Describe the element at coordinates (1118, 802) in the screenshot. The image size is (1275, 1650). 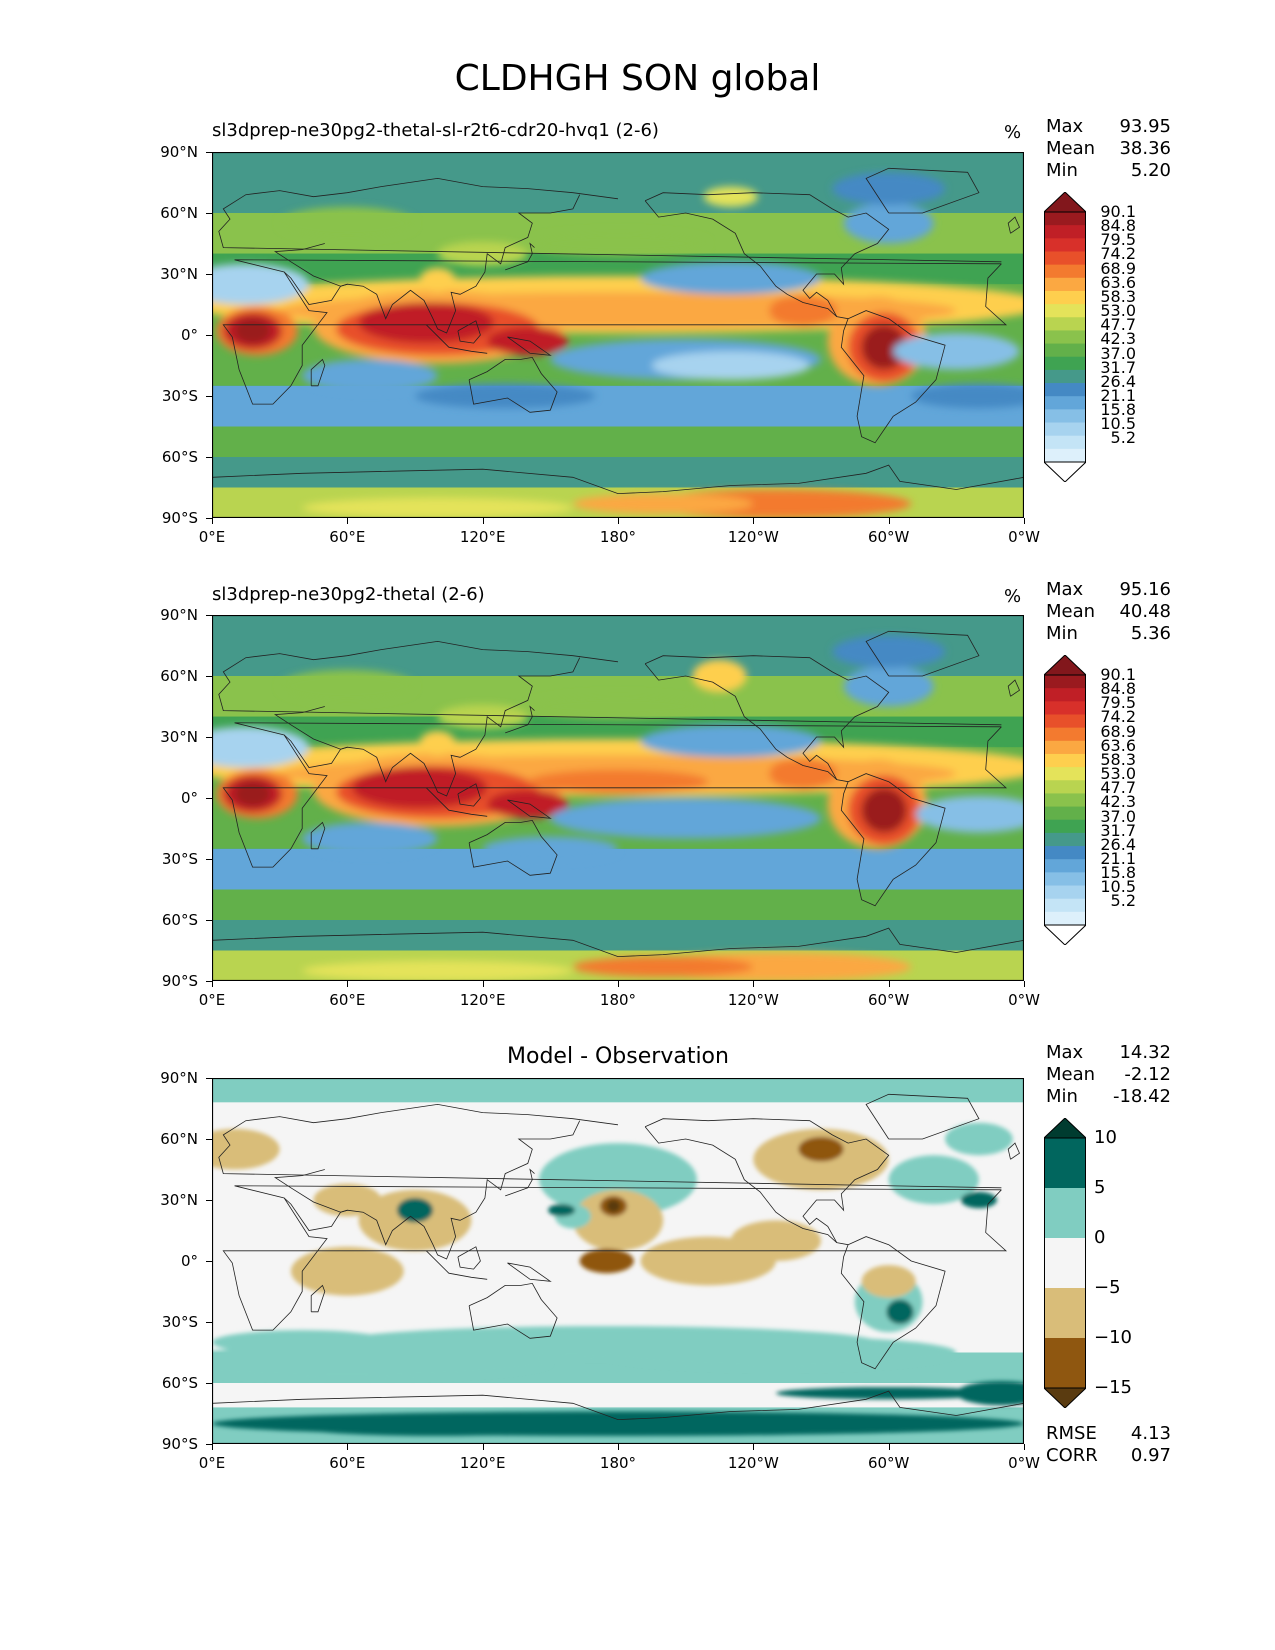
I see `colorbar-tick-label: 42.3` at that location.